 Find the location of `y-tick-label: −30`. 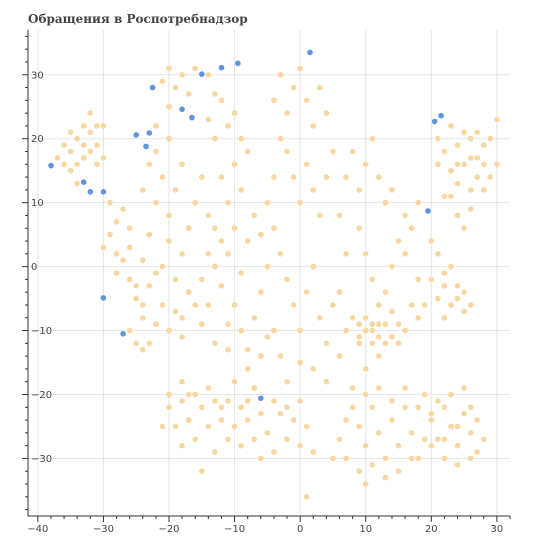

y-tick-label: −30 is located at coordinates (41, 459).